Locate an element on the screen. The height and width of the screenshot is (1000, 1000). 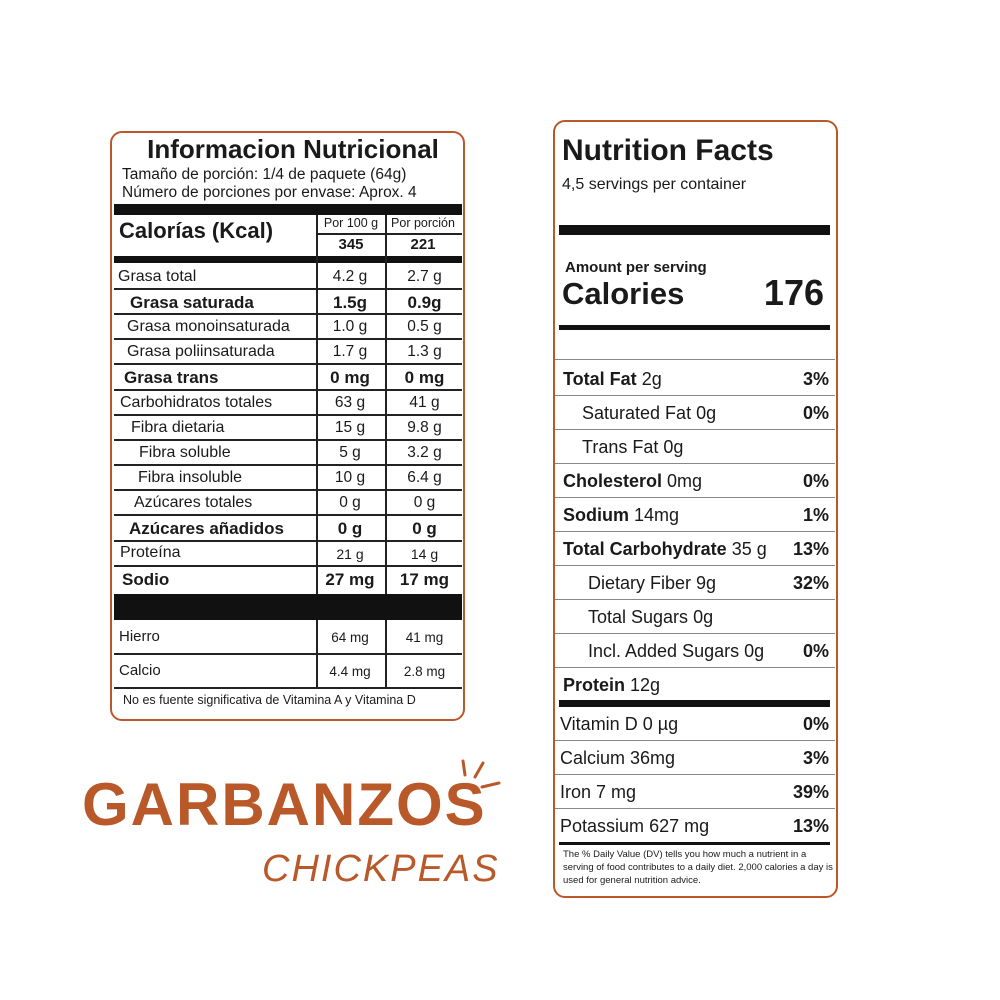
servings-per-container-text: Número de porciones por envase: Aprox. 4 is located at coordinates (269, 192).